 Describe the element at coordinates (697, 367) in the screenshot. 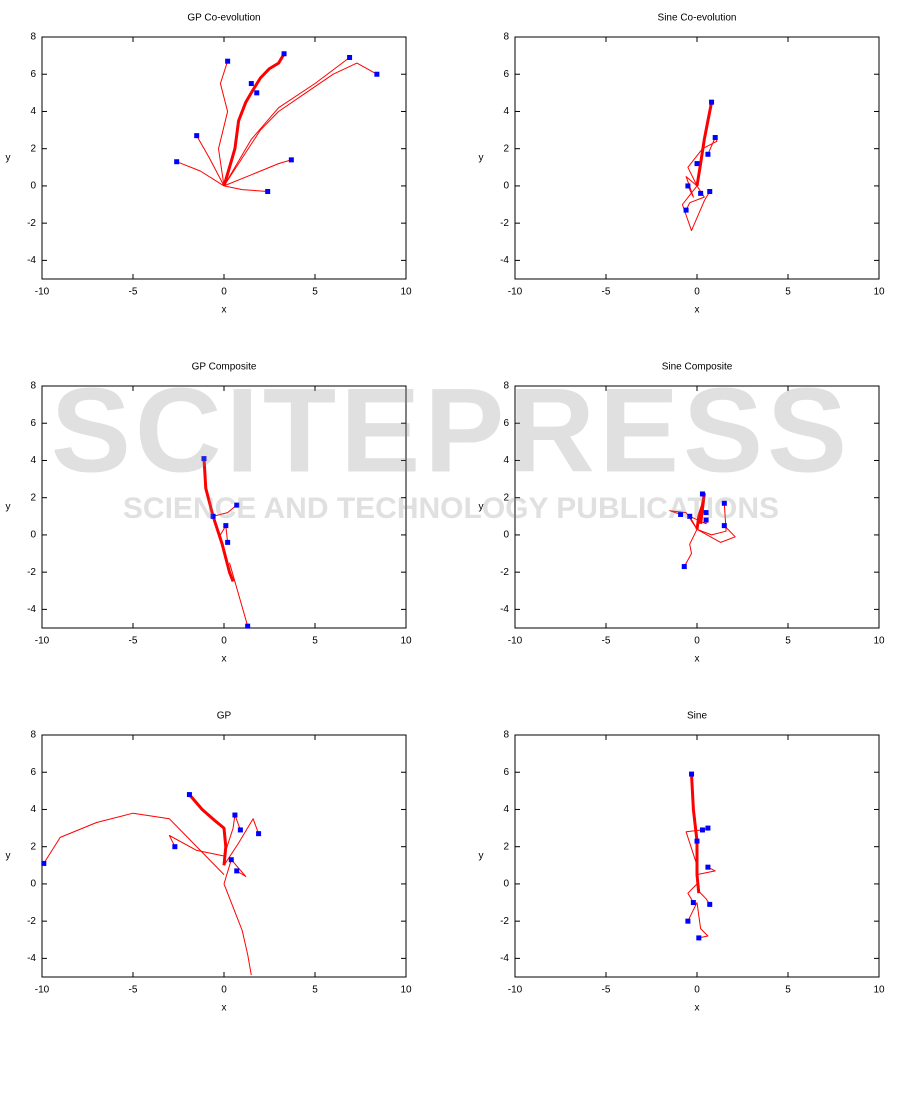

I see `chart-title: Sine Composite` at that location.